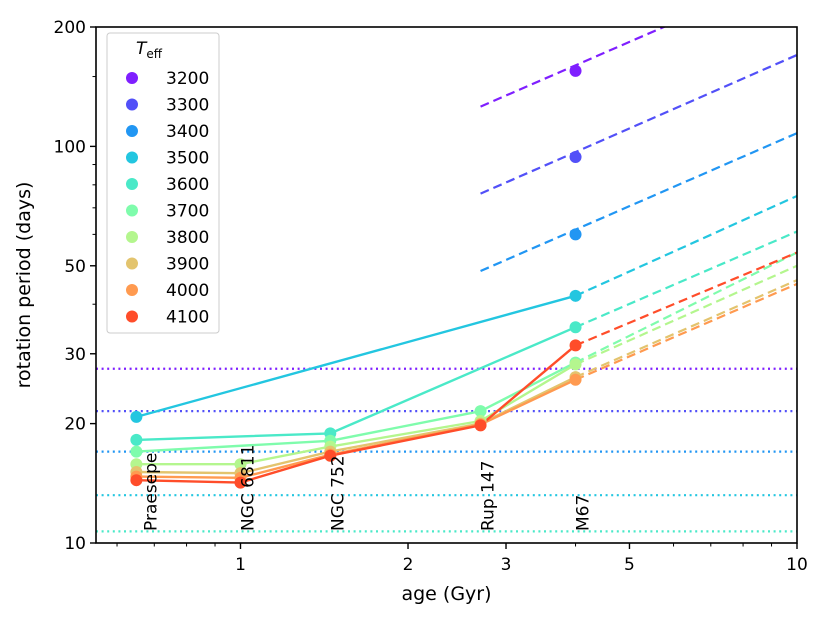 This screenshot has height=623, width=830. What do you see at coordinates (187, 291) in the screenshot?
I see `legend-label-4000: 4000` at bounding box center [187, 291].